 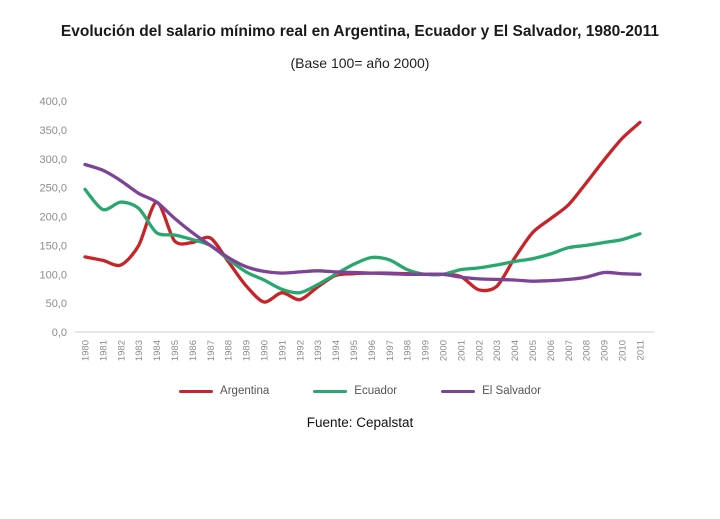 What do you see at coordinates (59, 333) in the screenshot?
I see `y-tick-label: 0,0` at bounding box center [59, 333].